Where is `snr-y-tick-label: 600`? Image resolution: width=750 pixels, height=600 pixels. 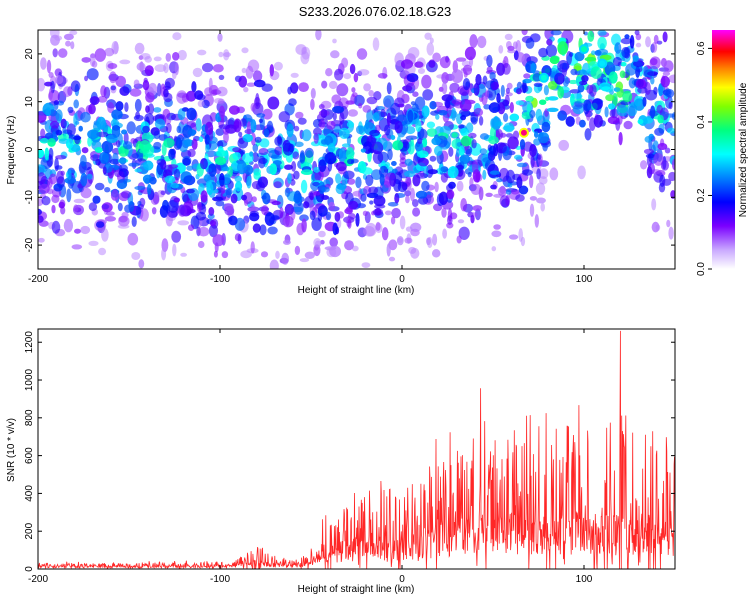
snr-y-tick-label: 600 is located at coordinates (29, 455).